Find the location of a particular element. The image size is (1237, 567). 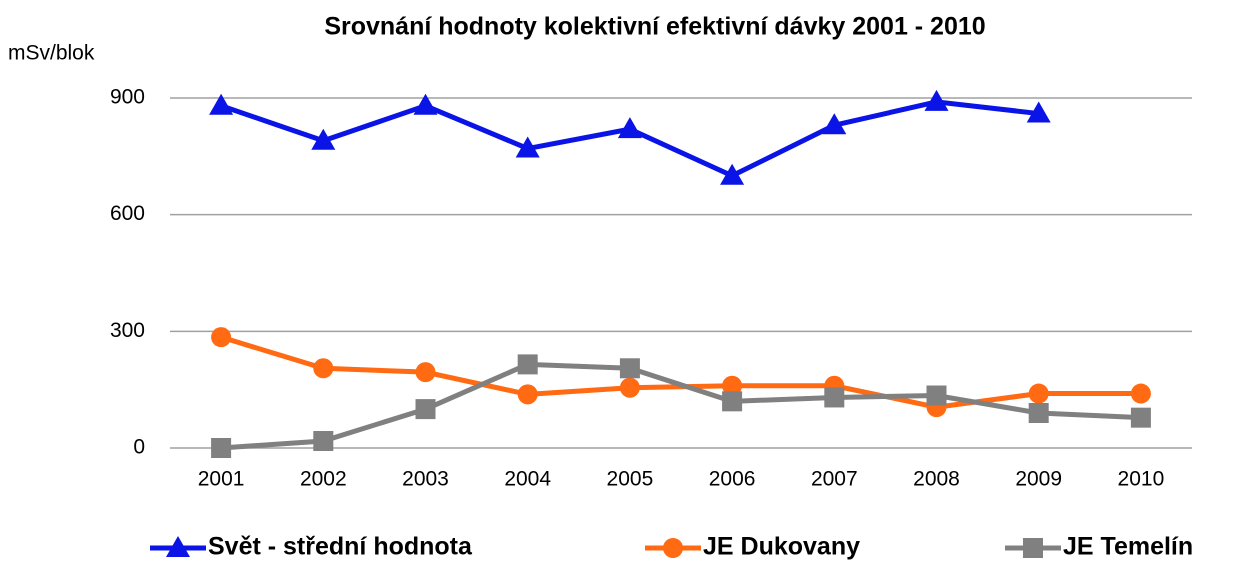

y-tick-label: 0 is located at coordinates (139, 447).